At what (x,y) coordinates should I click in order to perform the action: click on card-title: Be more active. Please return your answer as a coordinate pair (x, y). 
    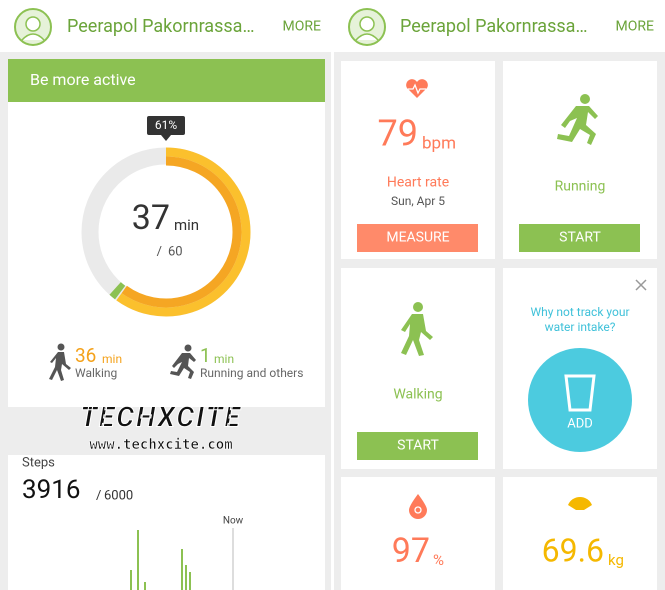
    Looking at the image, I should click on (83, 79).